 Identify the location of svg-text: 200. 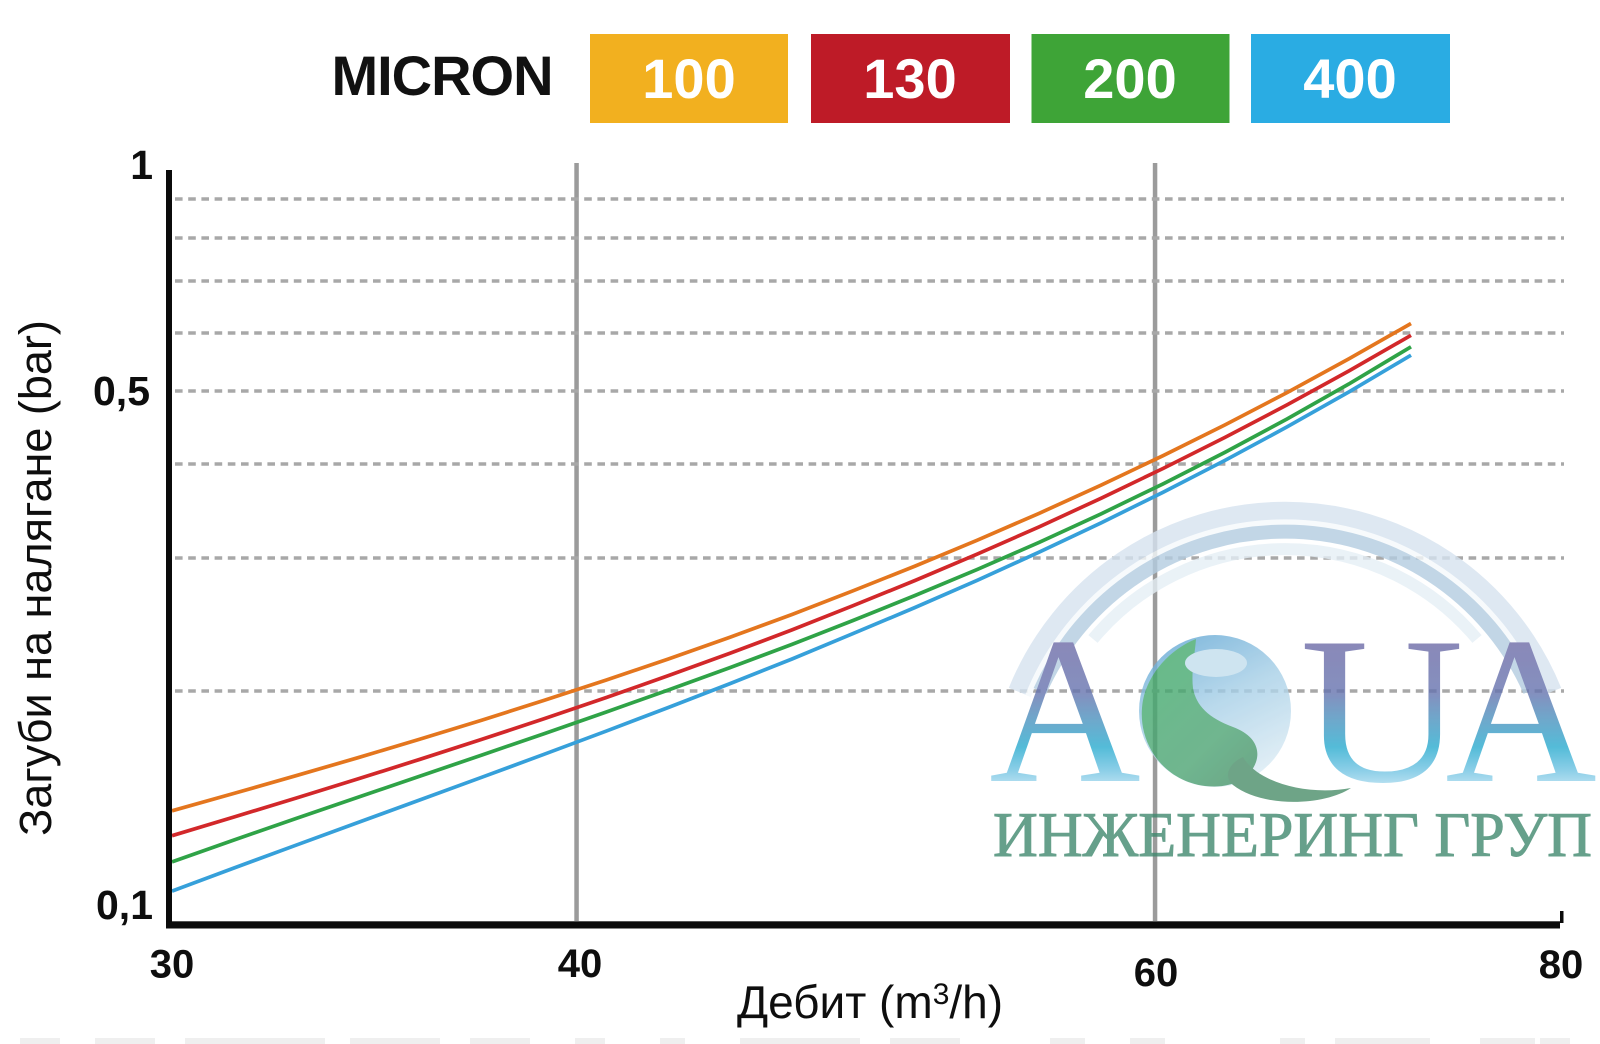
(1129, 78).